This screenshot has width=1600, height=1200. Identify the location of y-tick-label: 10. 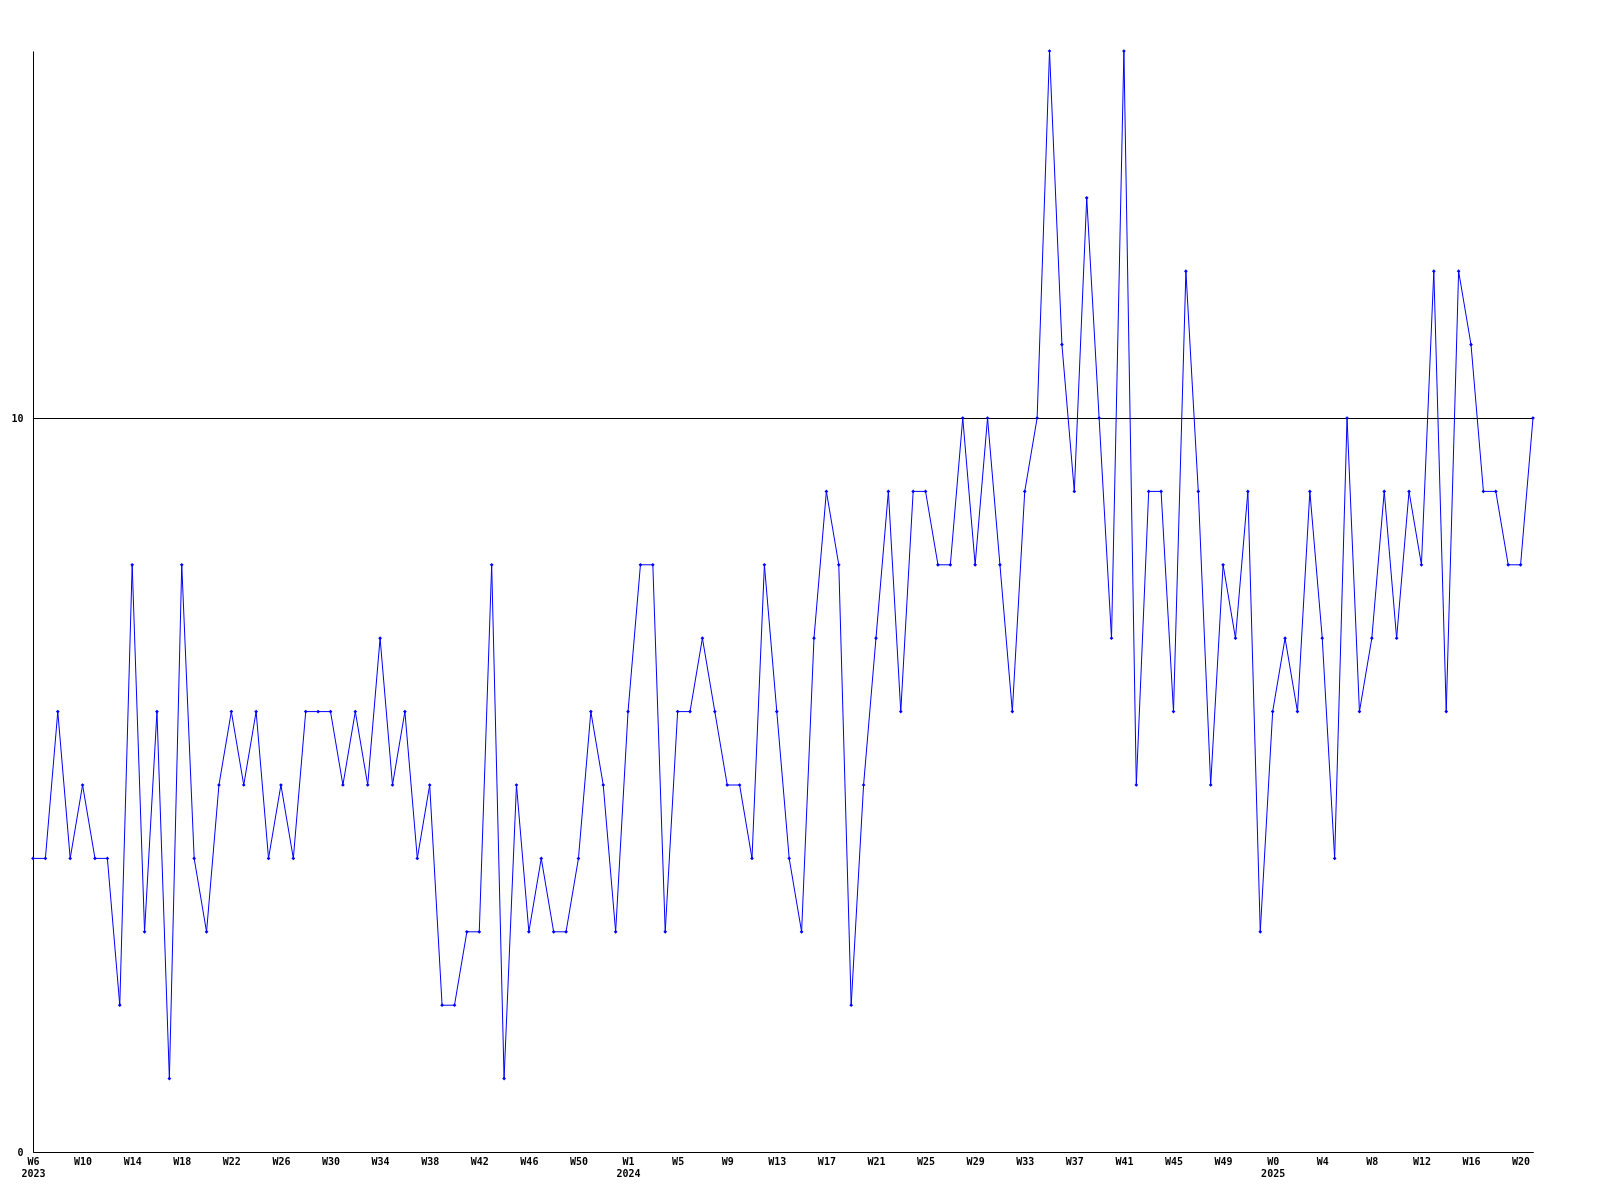
(17, 418).